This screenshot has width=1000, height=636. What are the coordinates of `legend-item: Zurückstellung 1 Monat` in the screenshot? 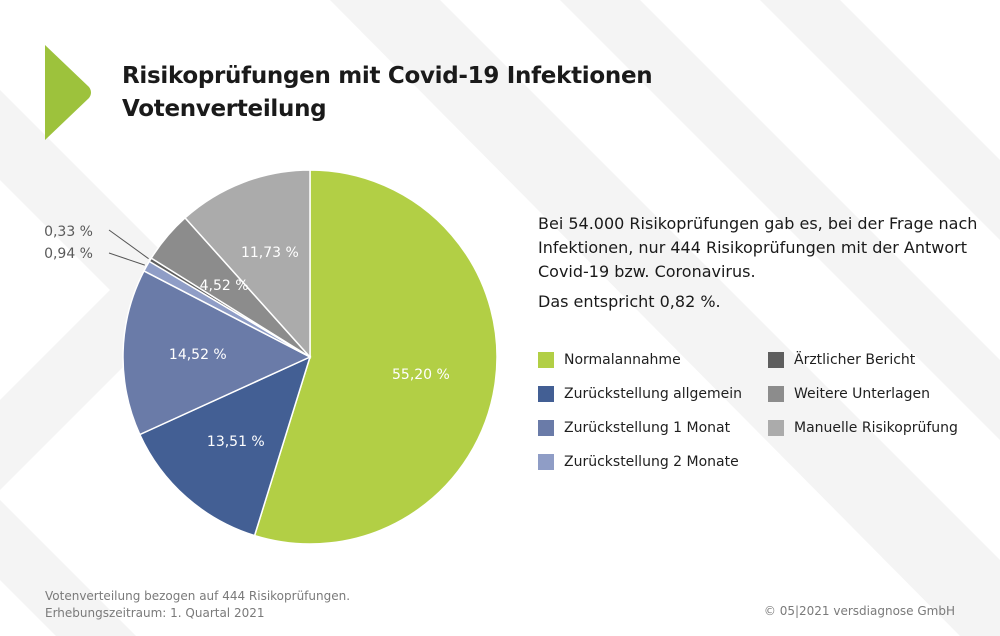 It's located at (634, 428).